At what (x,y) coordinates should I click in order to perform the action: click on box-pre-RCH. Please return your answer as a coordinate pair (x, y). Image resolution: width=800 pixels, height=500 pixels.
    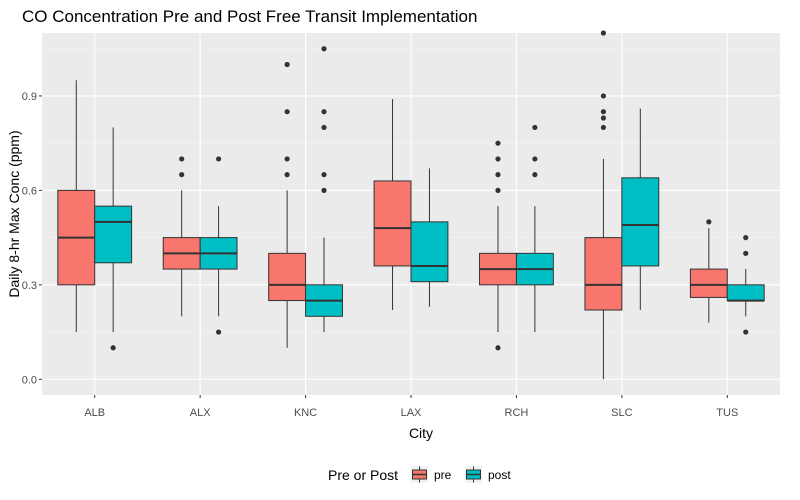
    Looking at the image, I should click on (498, 245).